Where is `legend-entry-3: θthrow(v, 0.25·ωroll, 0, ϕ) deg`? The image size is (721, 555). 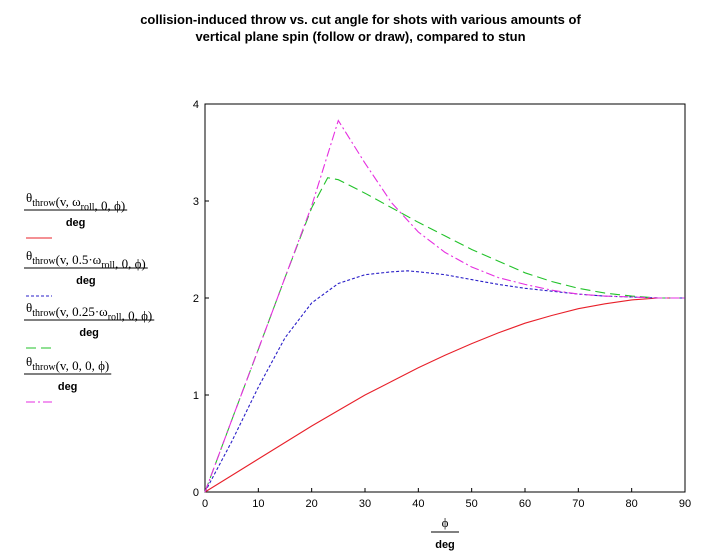
legend-entry-3: θthrow(v, 0.25·ωroll, 0, ϕ) deg is located at coordinates (89, 324).